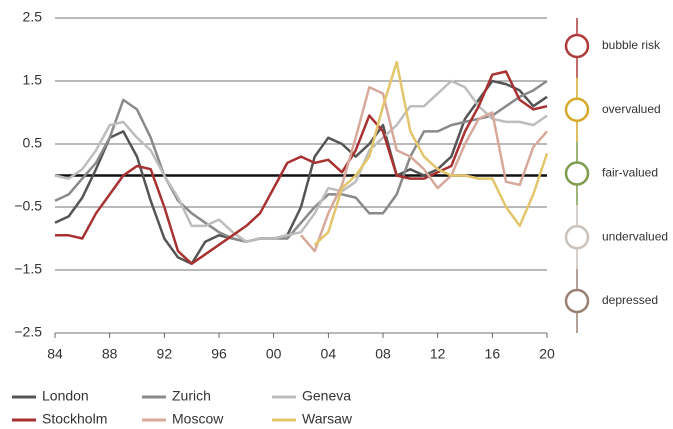 This screenshot has height=429, width=673. Describe the element at coordinates (28, 206) in the screenshot. I see `y-tick-label: −0.5` at that location.